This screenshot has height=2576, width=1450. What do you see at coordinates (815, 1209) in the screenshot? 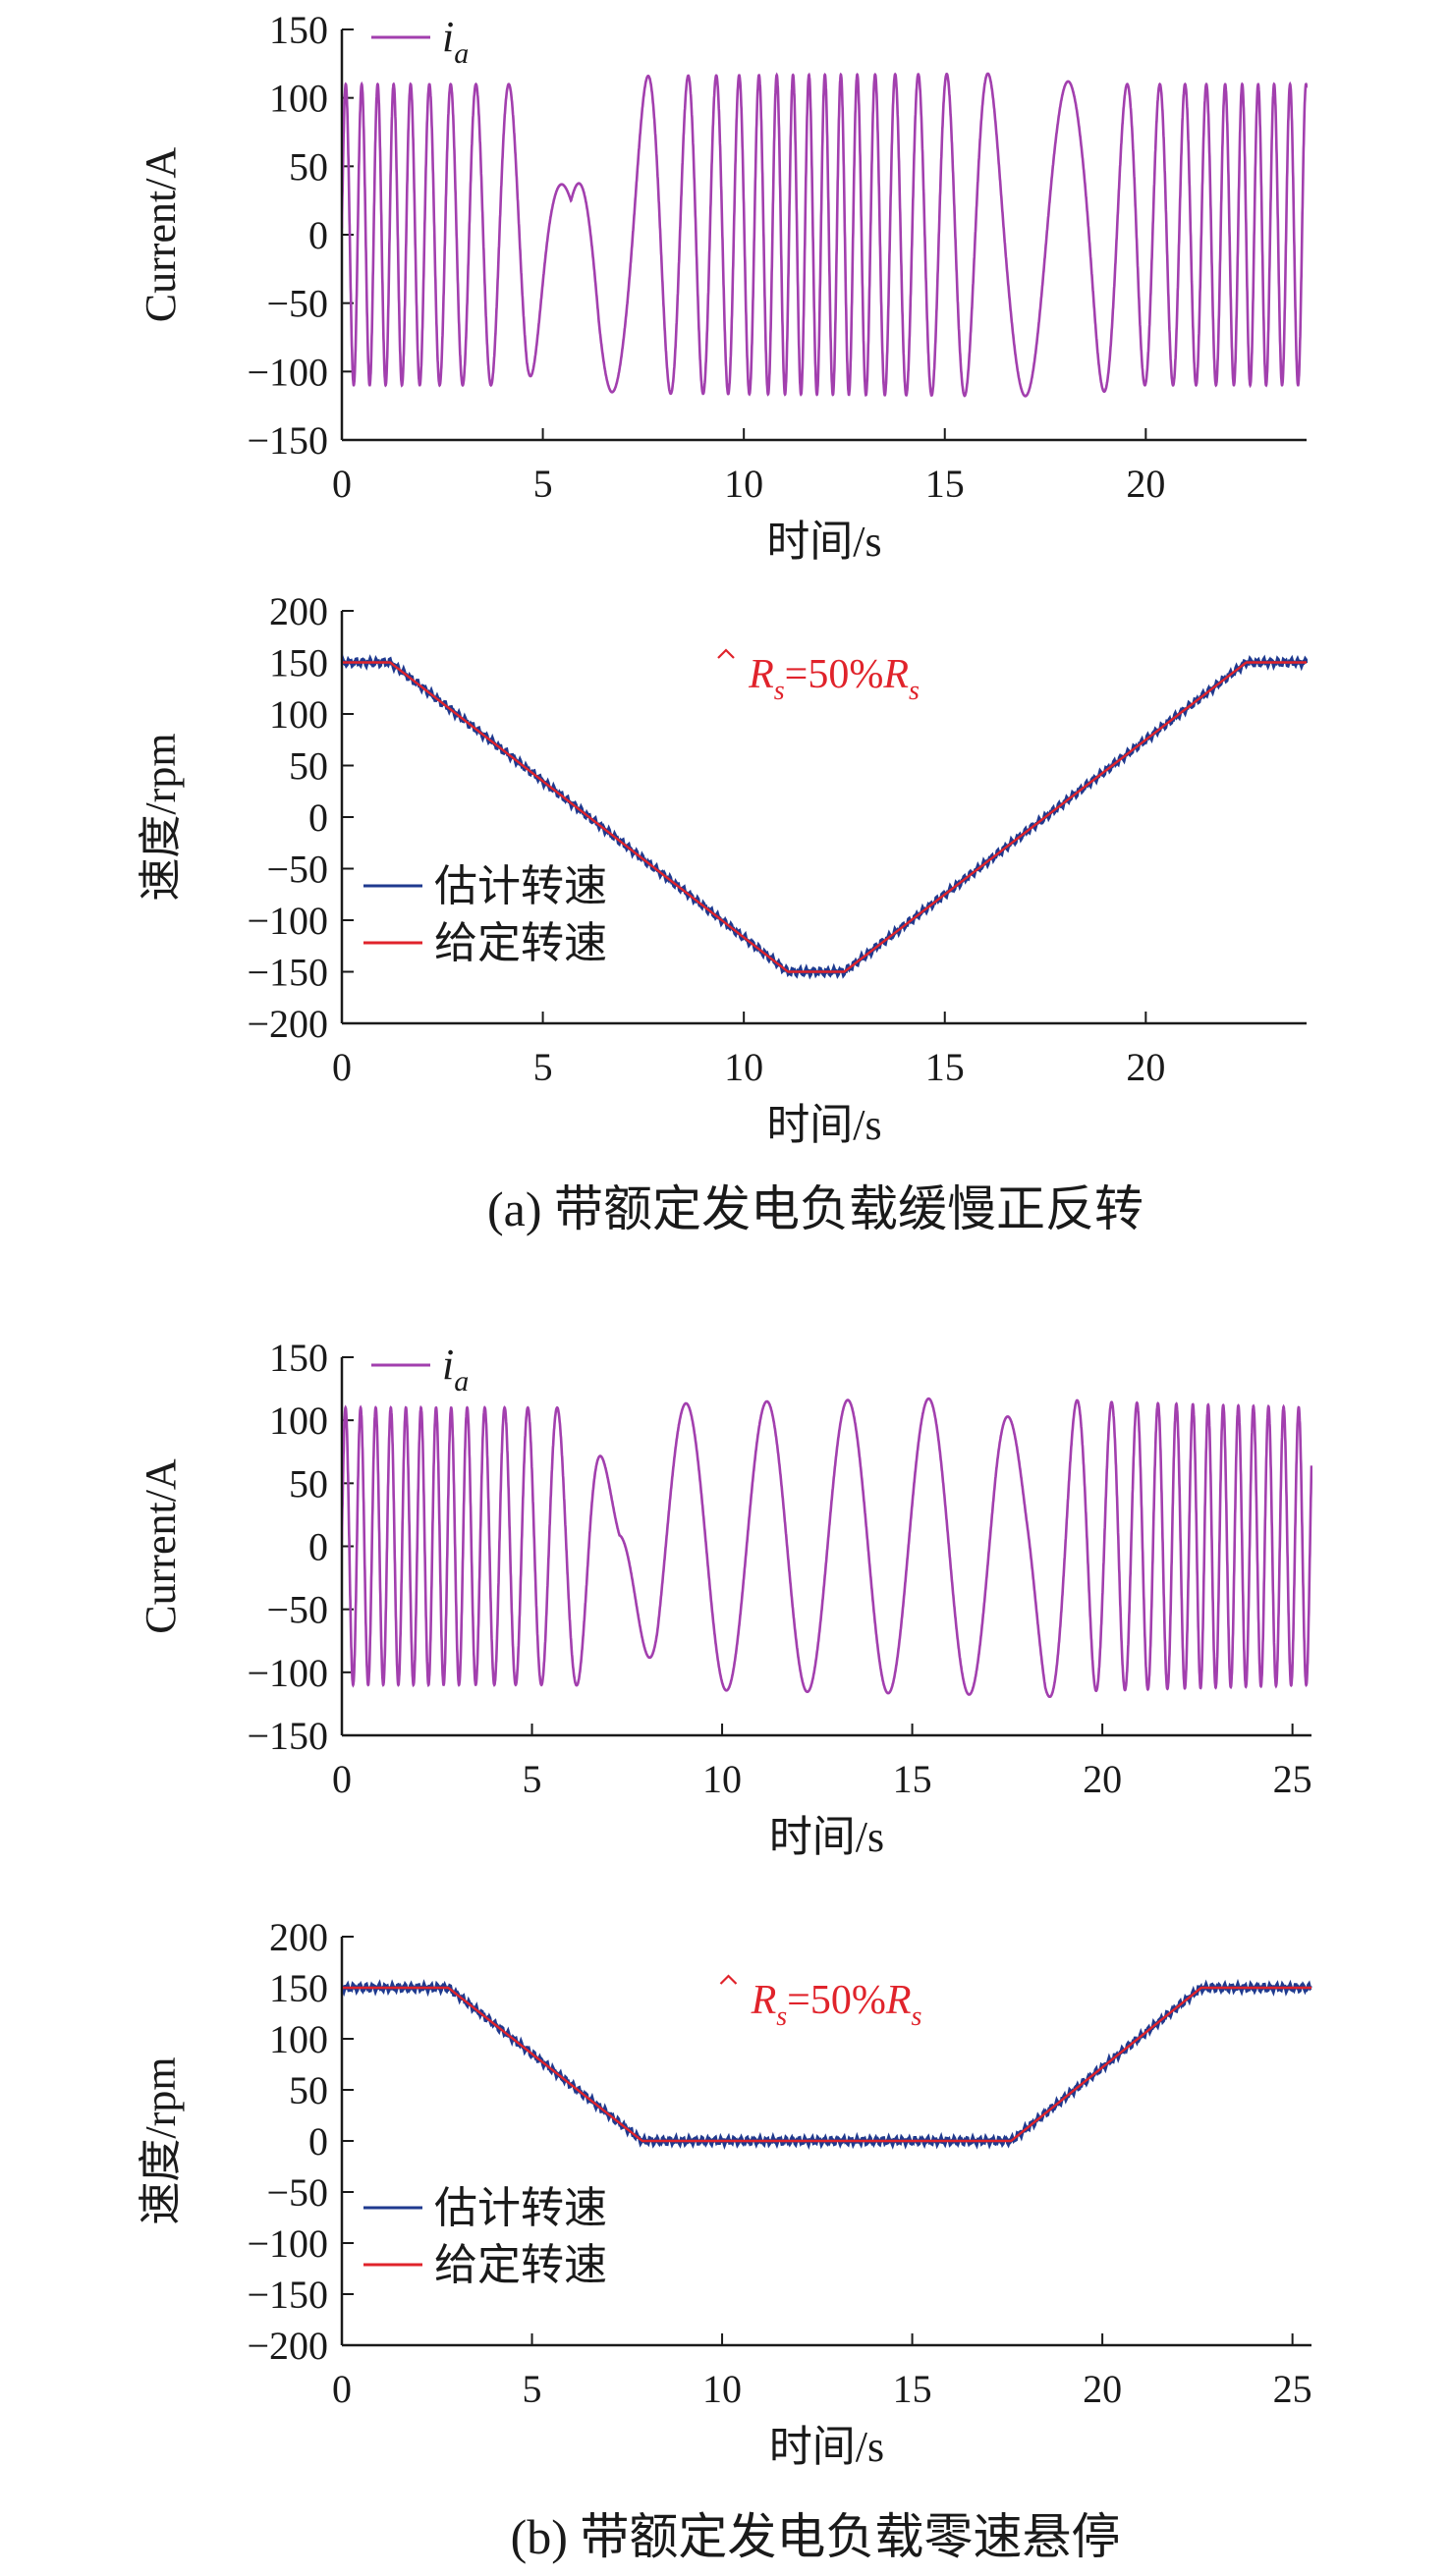
I see `caption-a: (a) 带额定发电负载缓慢正反转` at bounding box center [815, 1209].